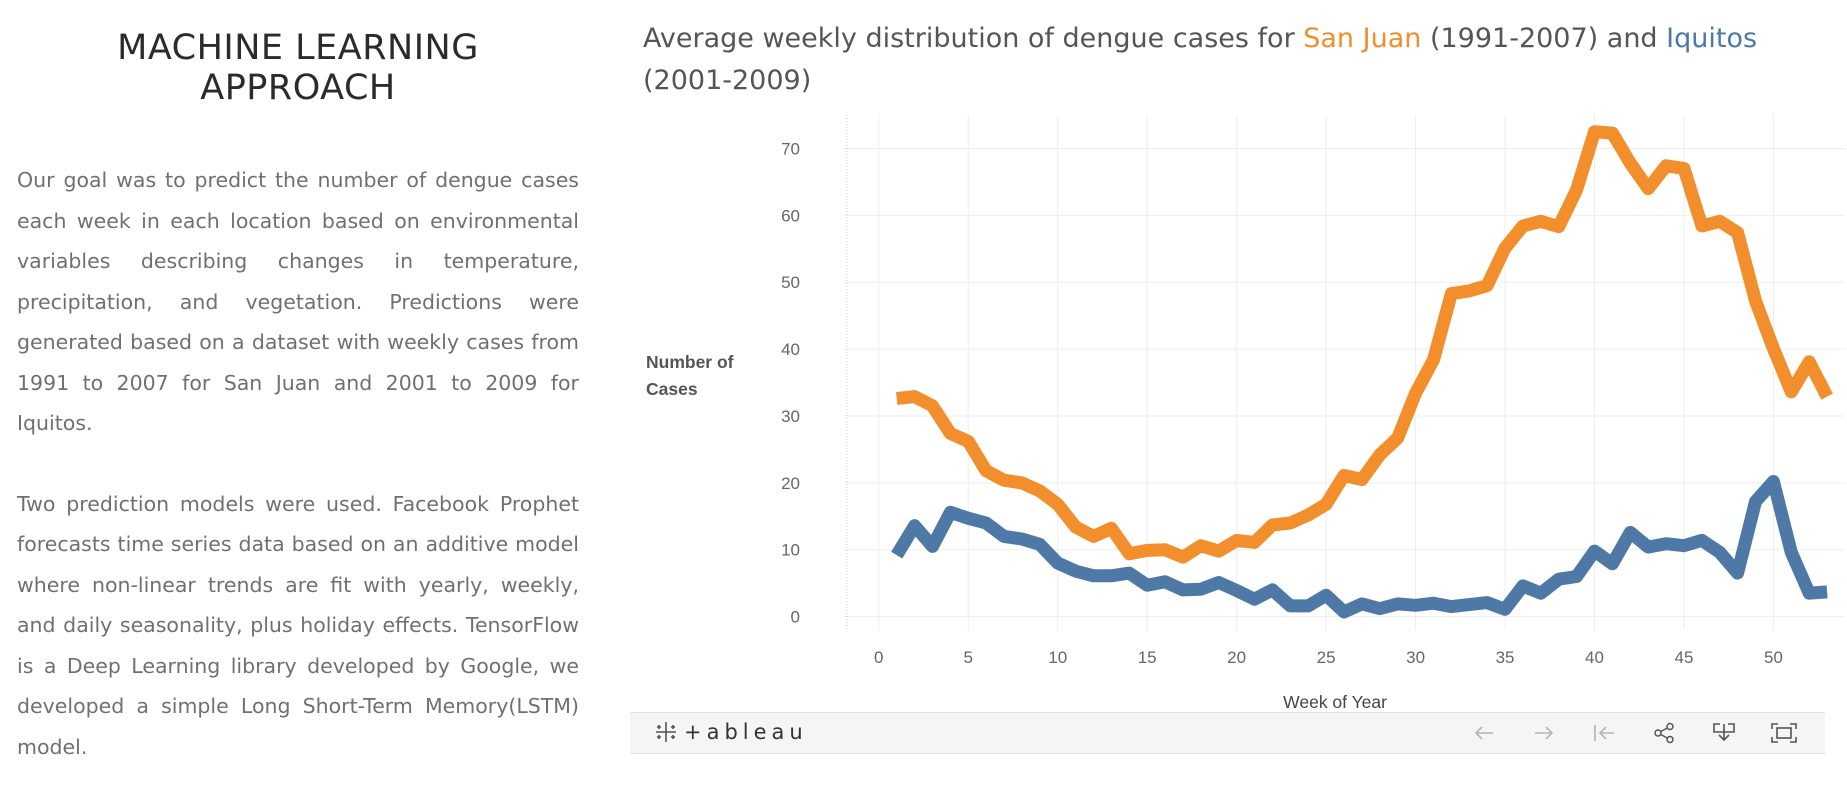 The height and width of the screenshot is (807, 1847). I want to click on arrow-left-icon, so click(1483, 733).